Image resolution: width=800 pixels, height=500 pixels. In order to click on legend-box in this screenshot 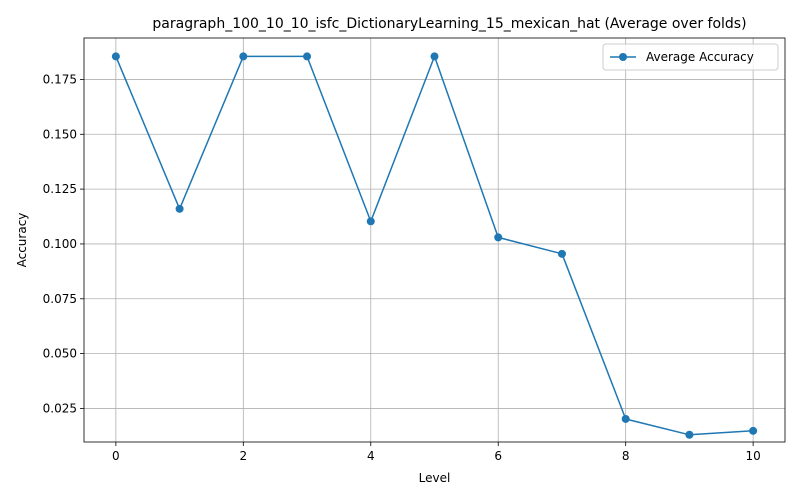, I will do `click(690, 57)`.